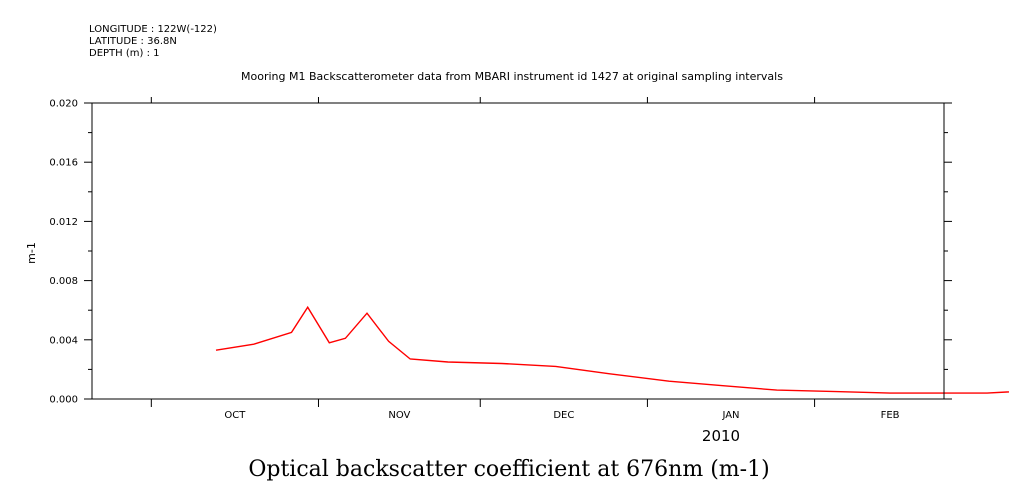  I want to click on longitude-label: LONGITUDE : 122W(-122), so click(153, 29).